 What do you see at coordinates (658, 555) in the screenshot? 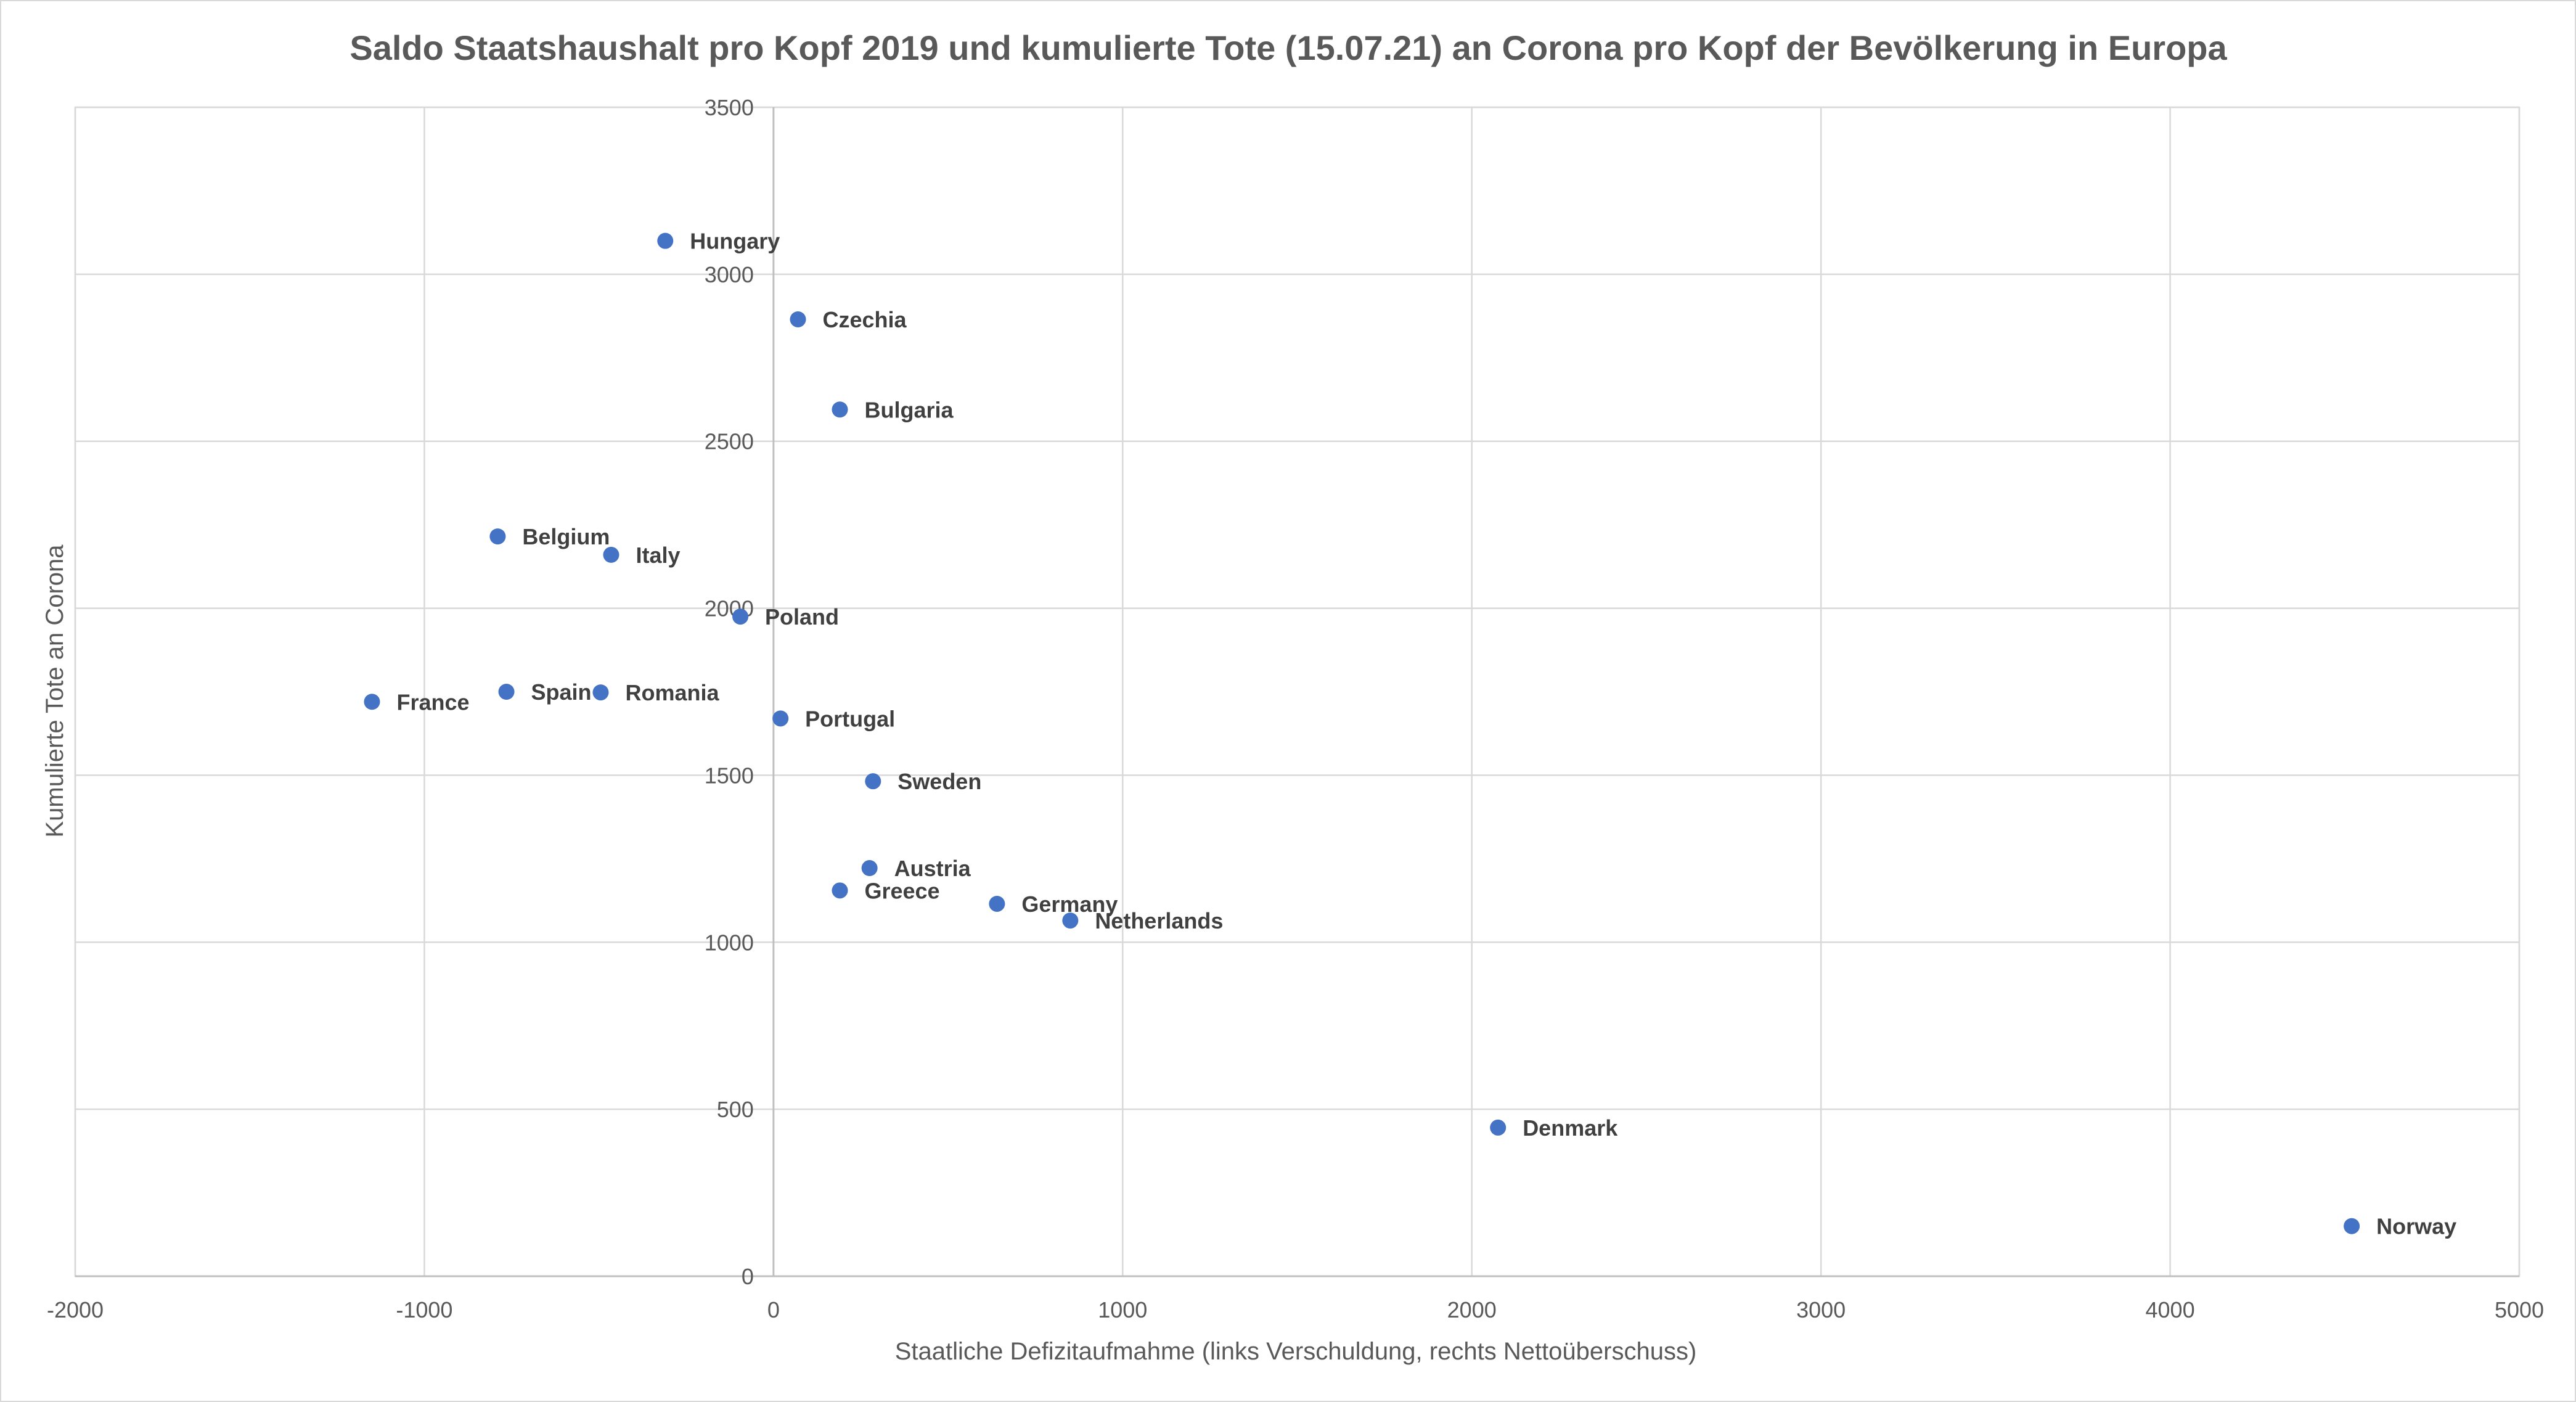
I see `data-label: Italy` at bounding box center [658, 555].